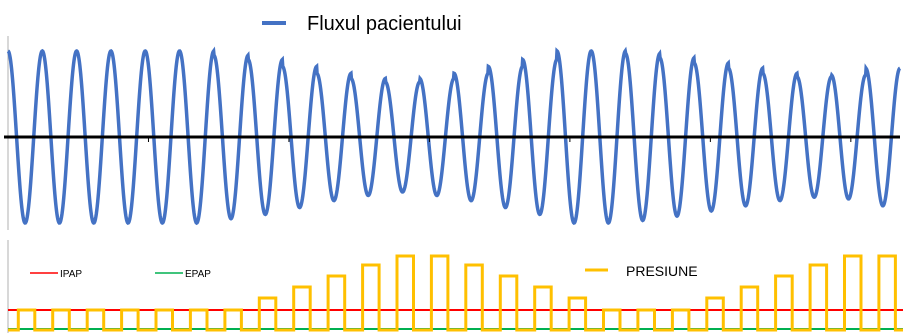  I want to click on presiune-legend-label: PRESIUNE, so click(662, 271).